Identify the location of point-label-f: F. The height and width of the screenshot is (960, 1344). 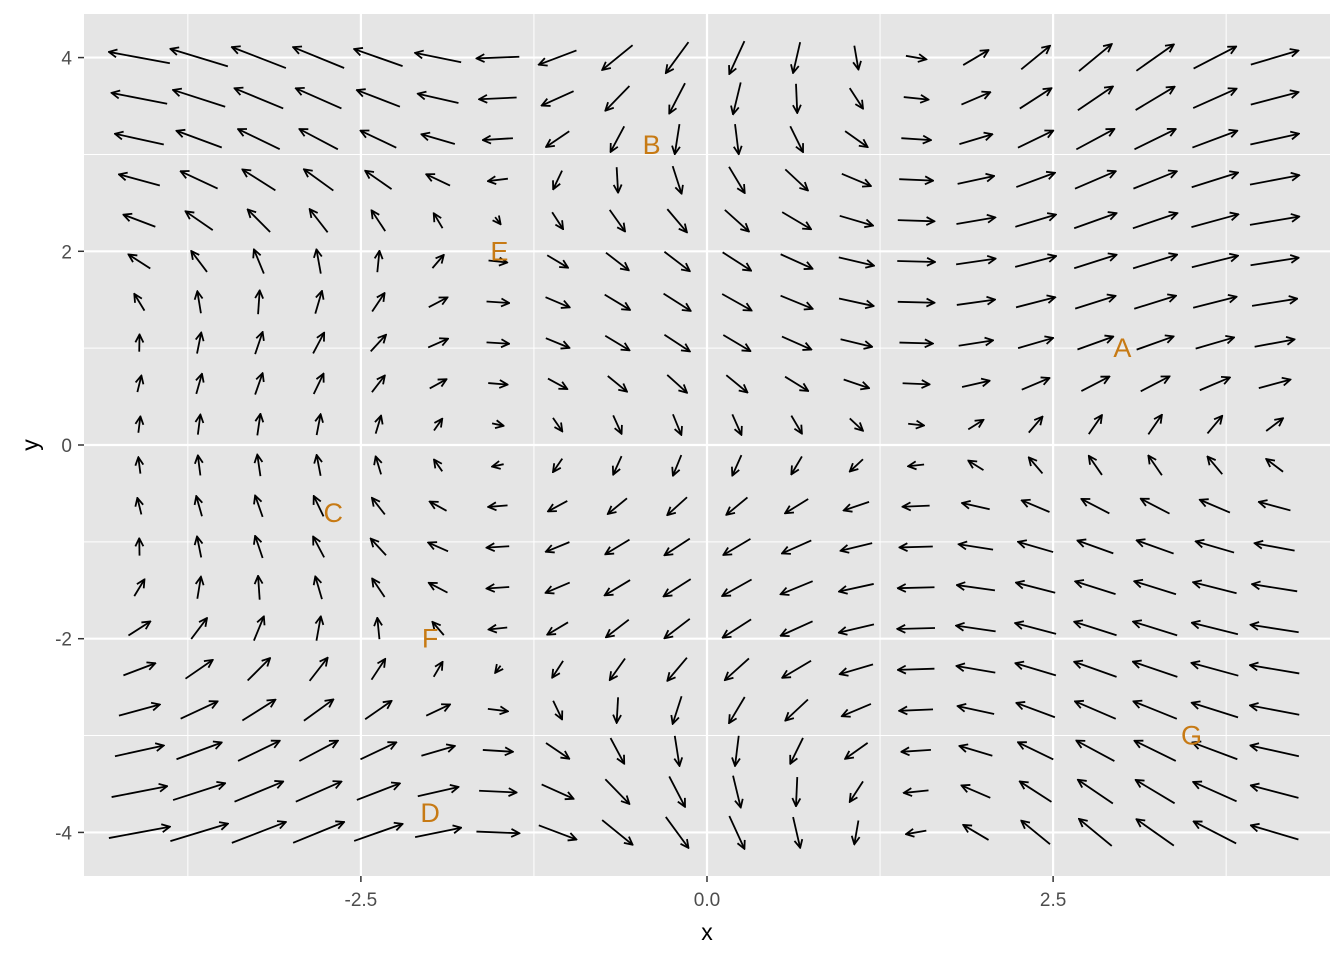
(430, 639).